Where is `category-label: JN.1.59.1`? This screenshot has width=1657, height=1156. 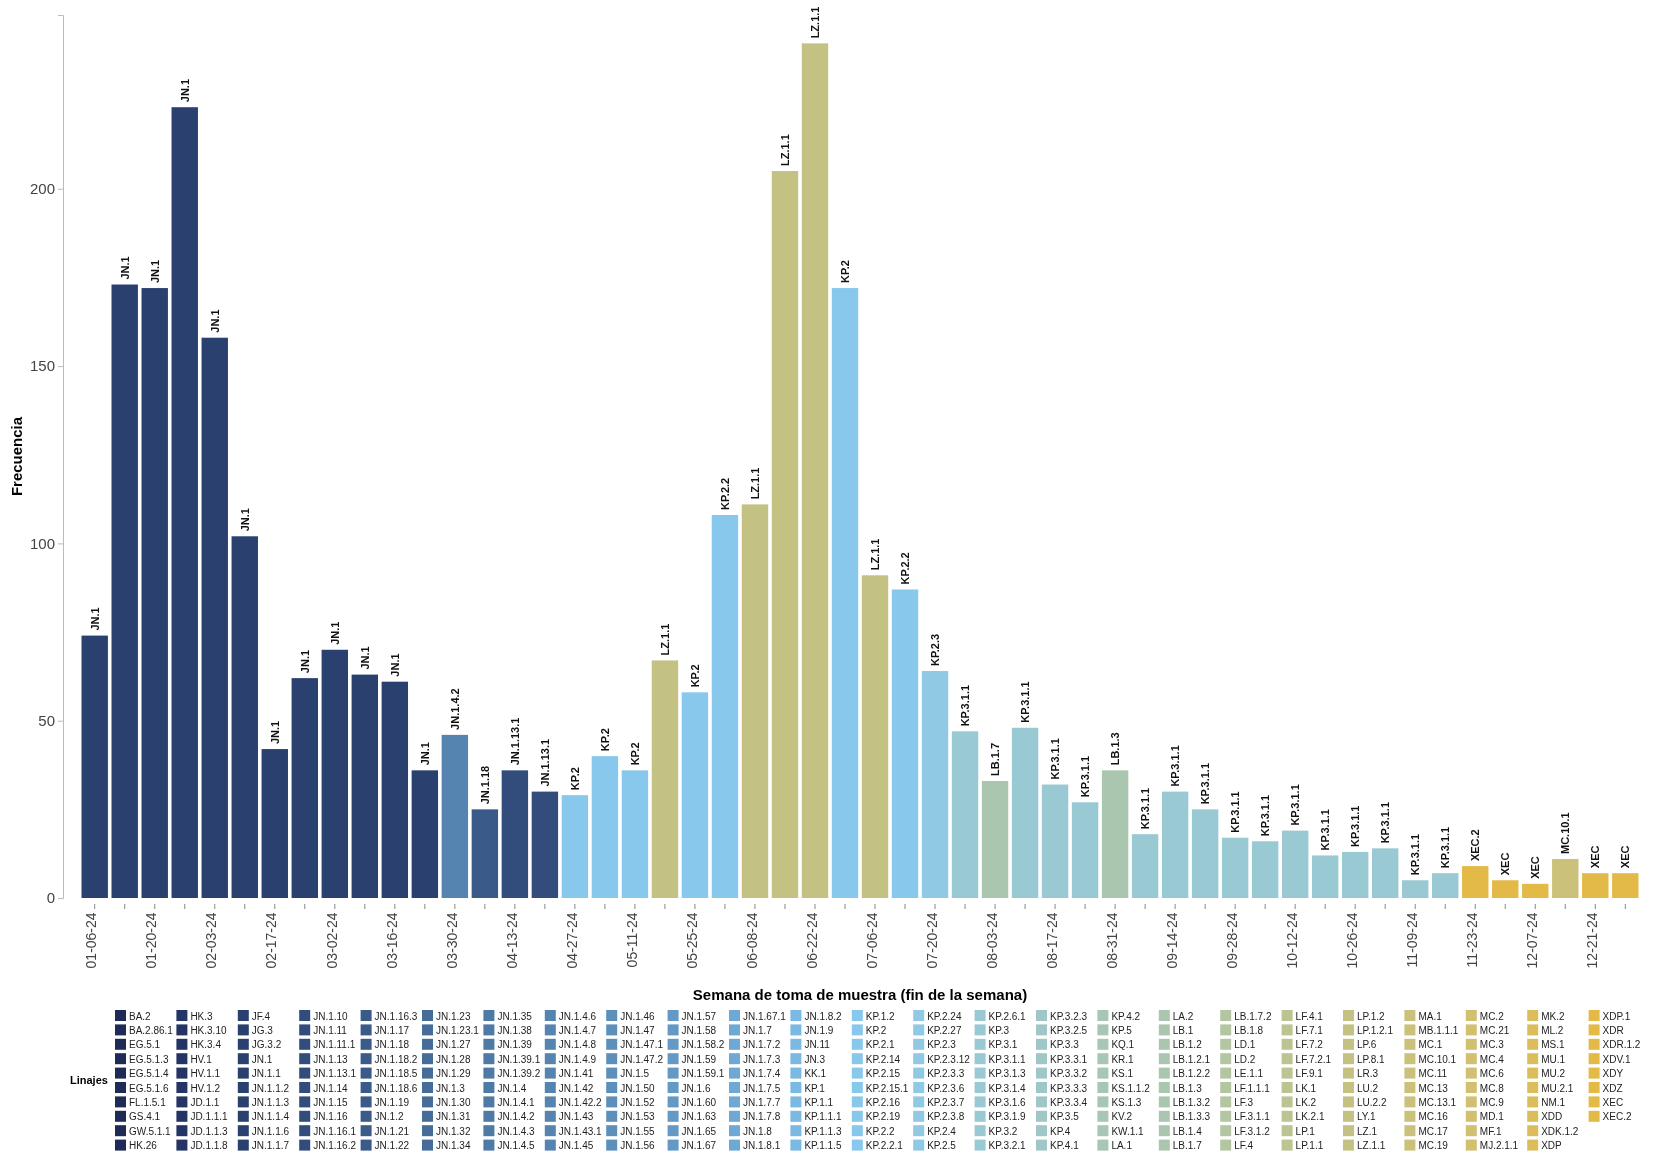
category-label: JN.1.59.1 is located at coordinates (703, 1074).